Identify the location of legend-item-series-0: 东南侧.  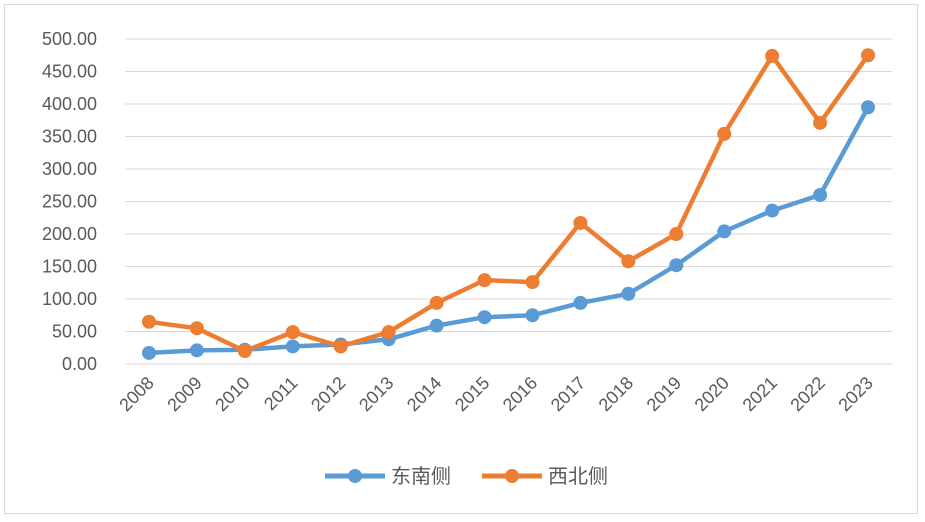
(388, 476).